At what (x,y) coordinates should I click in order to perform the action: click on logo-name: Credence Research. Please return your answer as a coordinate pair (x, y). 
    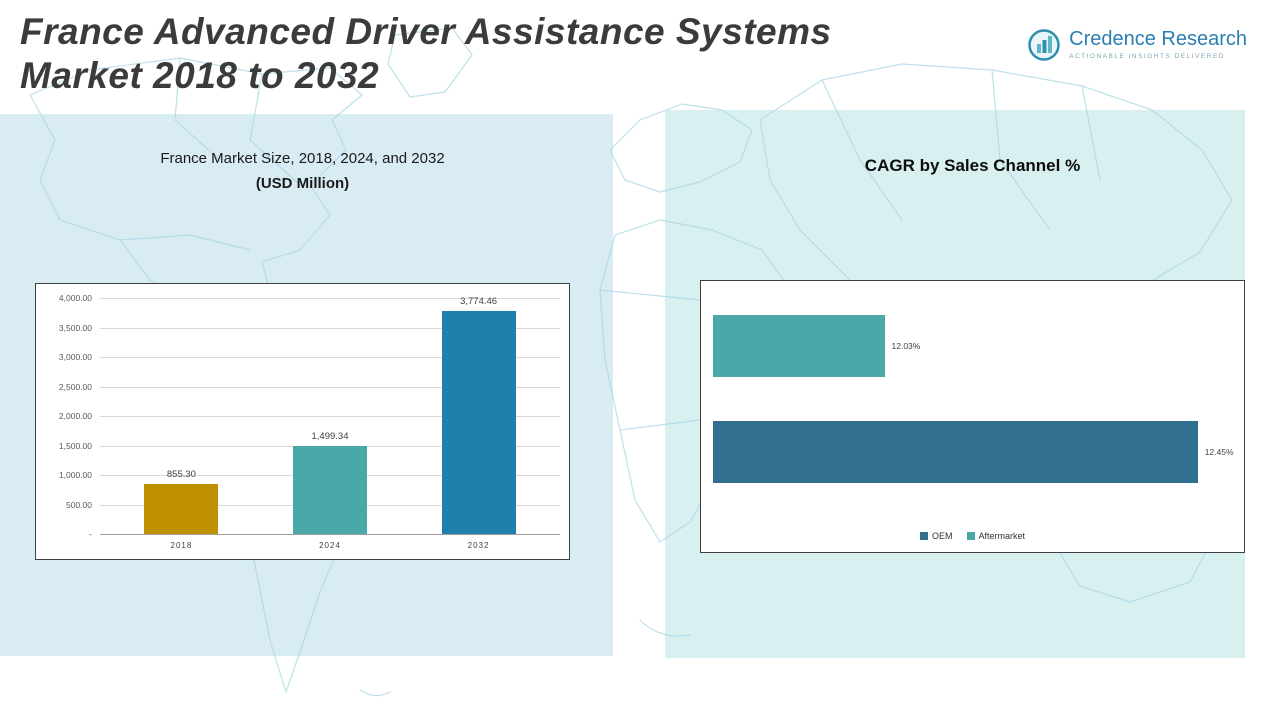
    Looking at the image, I should click on (1158, 39).